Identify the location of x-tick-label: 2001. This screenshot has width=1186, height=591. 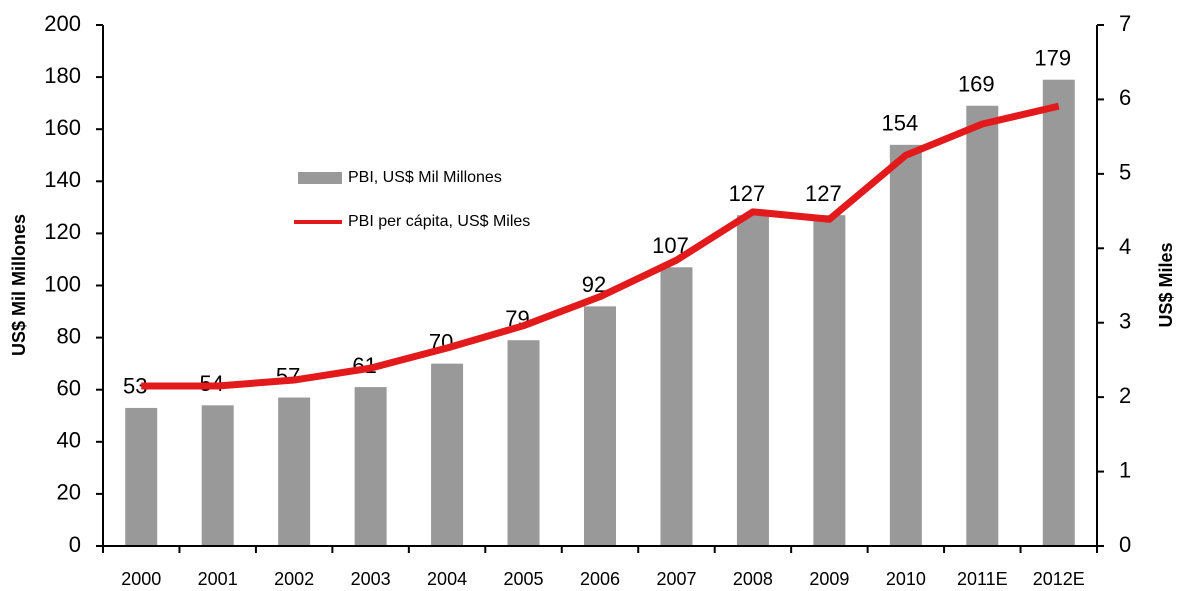
(218, 579).